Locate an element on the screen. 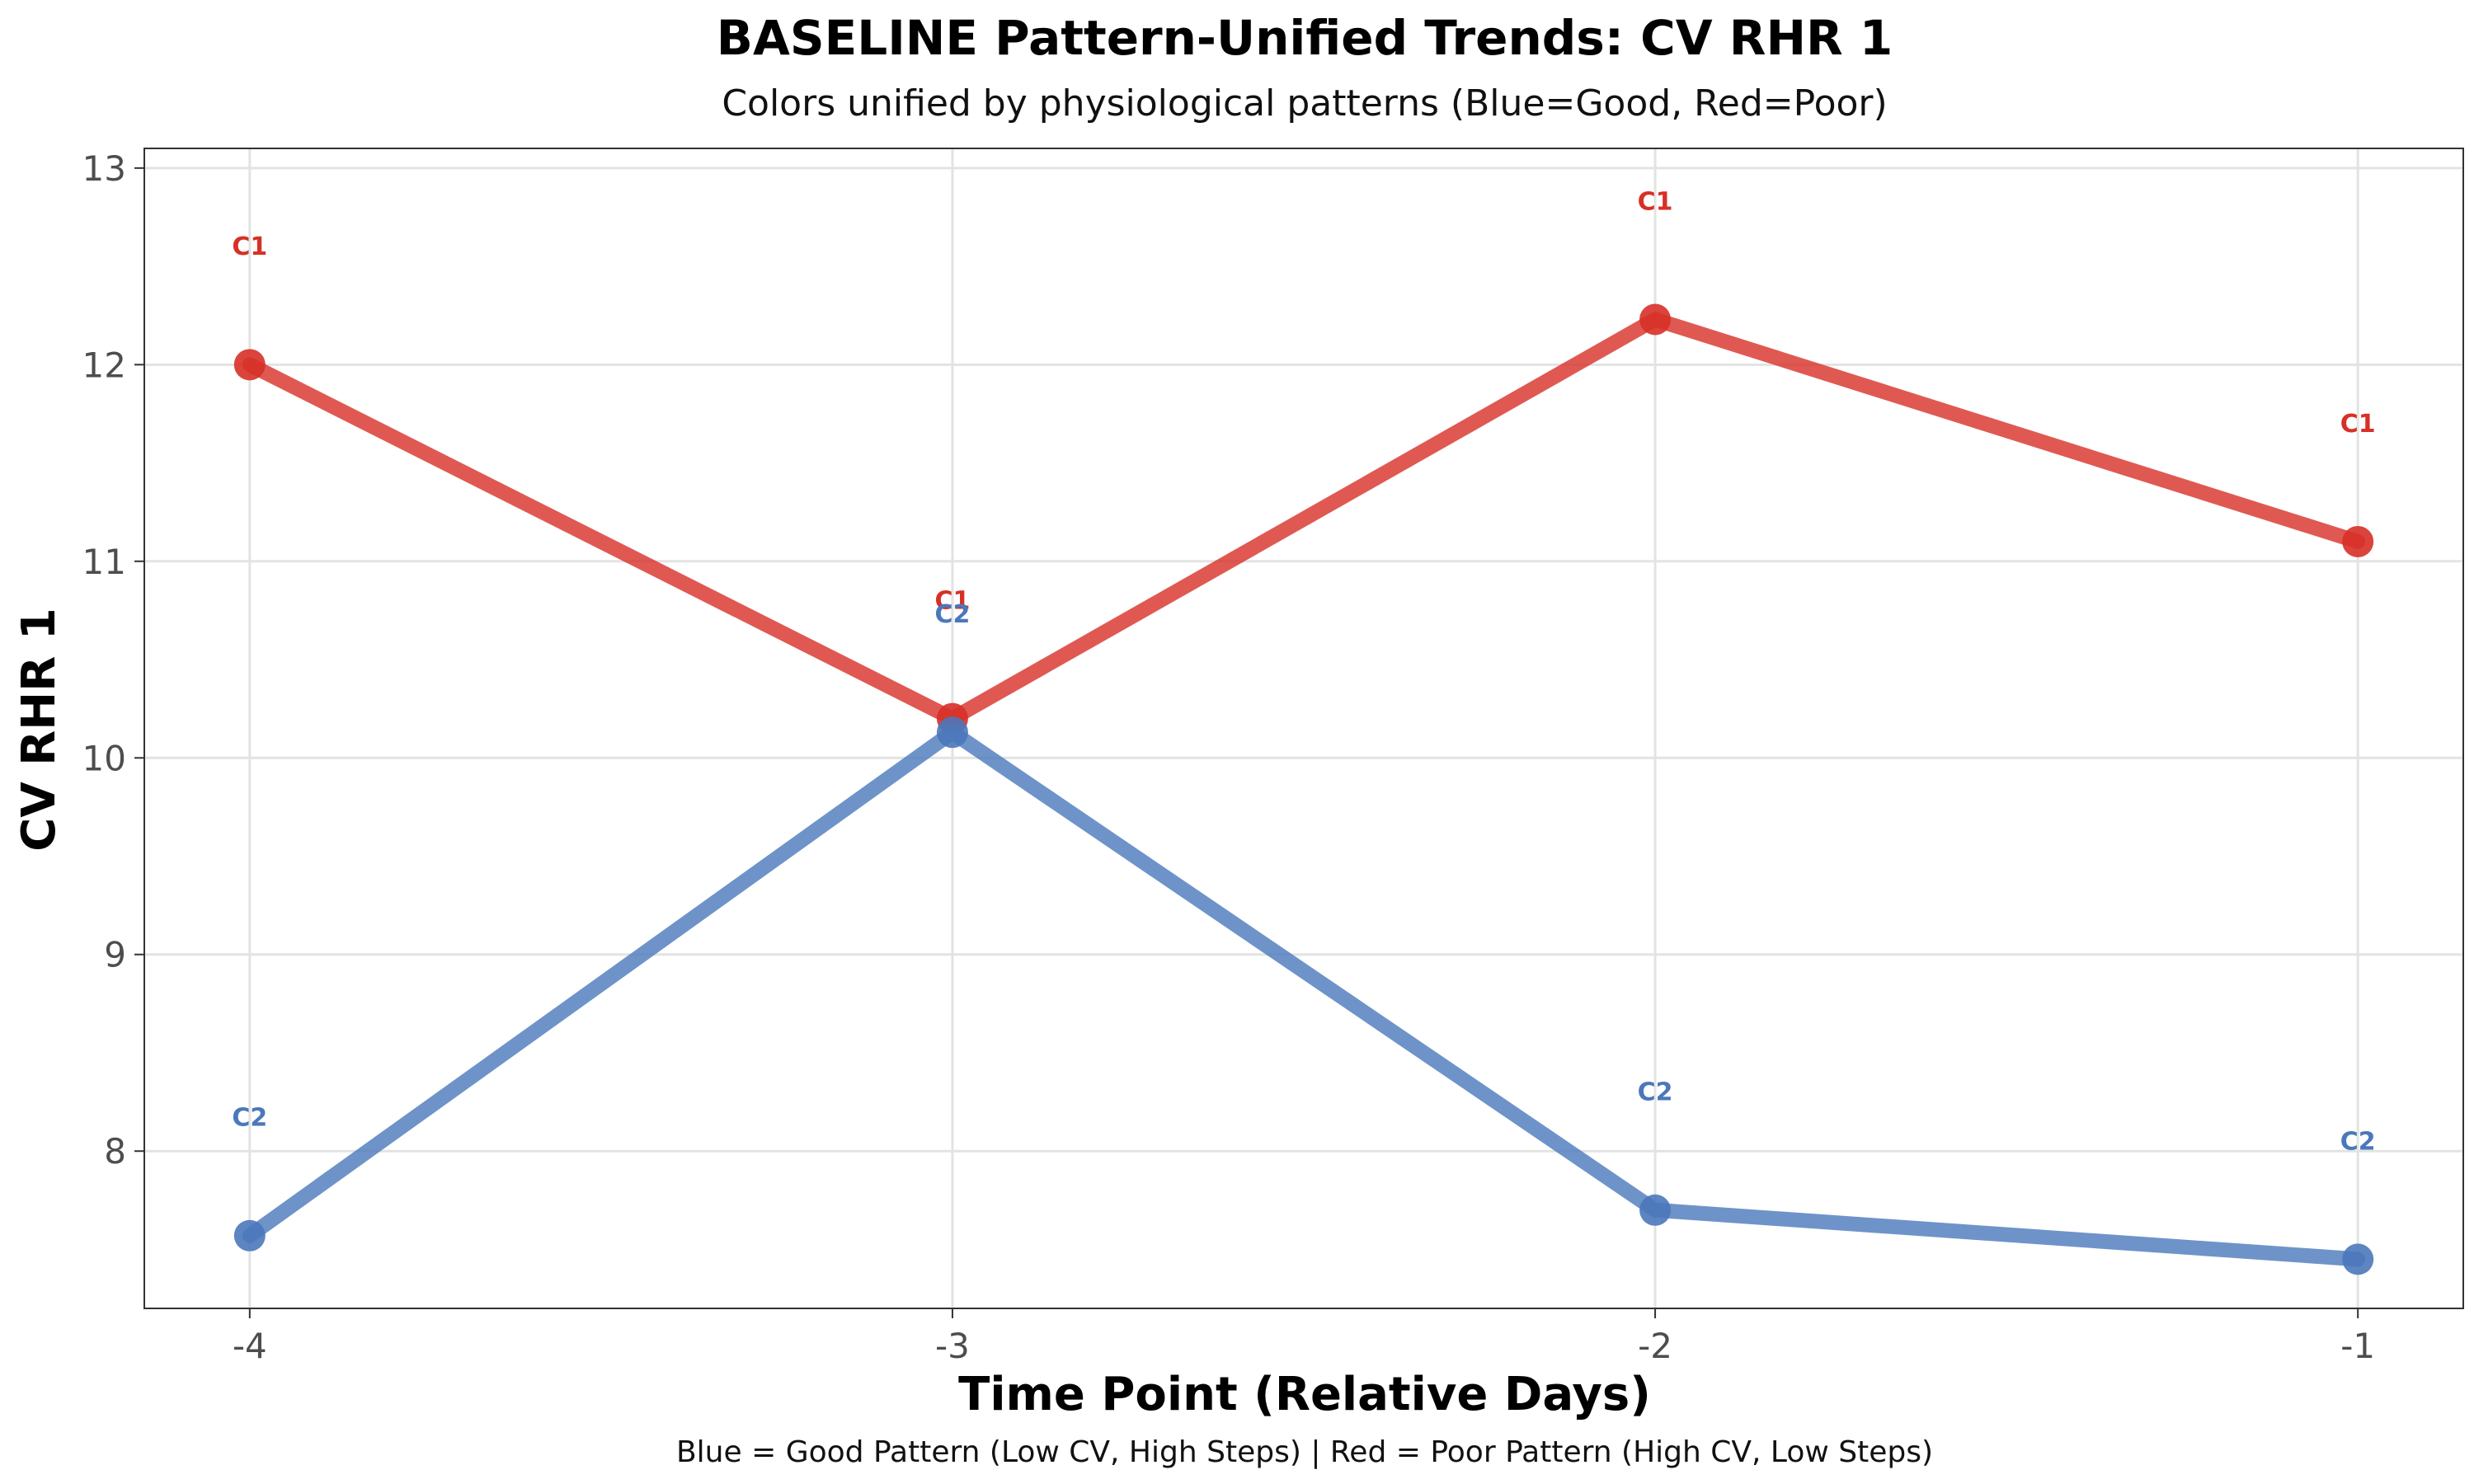 The image size is (2474, 1484). x-tick-label: -2 is located at coordinates (1655, 1346).